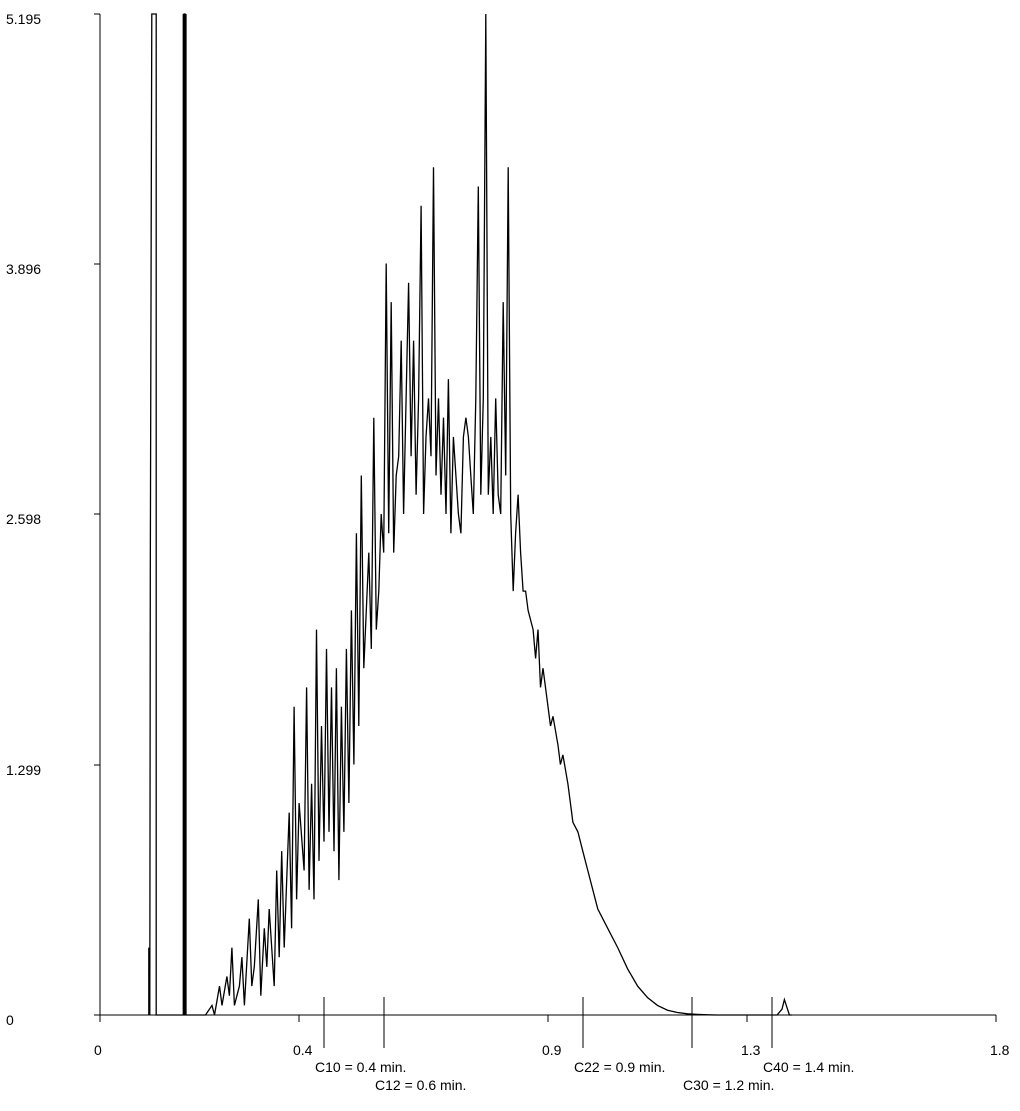 Image resolution: width=1020 pixels, height=1111 pixels. Describe the element at coordinates (552, 1036) in the screenshot. I see `x-axis: 0 0.4 0.9 1.3 1.8` at that location.